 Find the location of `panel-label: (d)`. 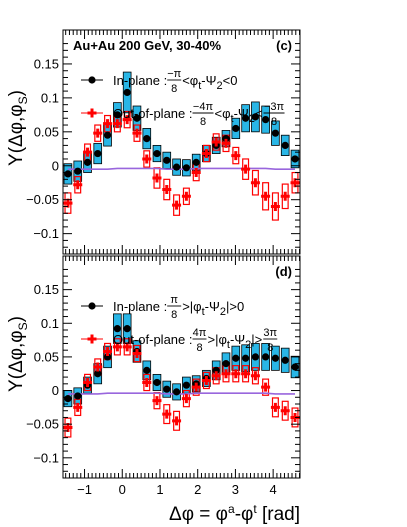

panel-label: (d) is located at coordinates (283, 271).